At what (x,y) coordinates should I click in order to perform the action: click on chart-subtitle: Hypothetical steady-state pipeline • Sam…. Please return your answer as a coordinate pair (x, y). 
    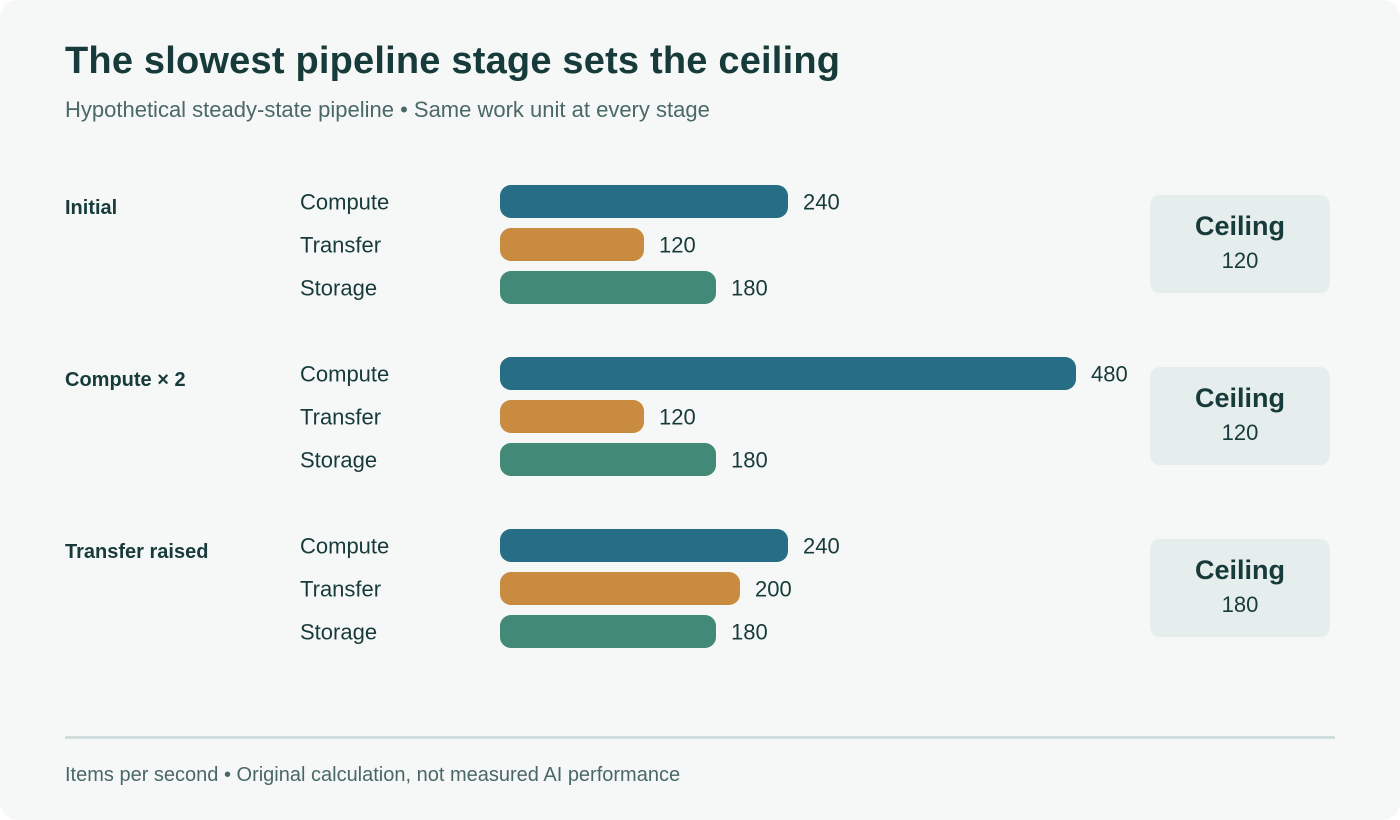
    Looking at the image, I should click on (387, 109).